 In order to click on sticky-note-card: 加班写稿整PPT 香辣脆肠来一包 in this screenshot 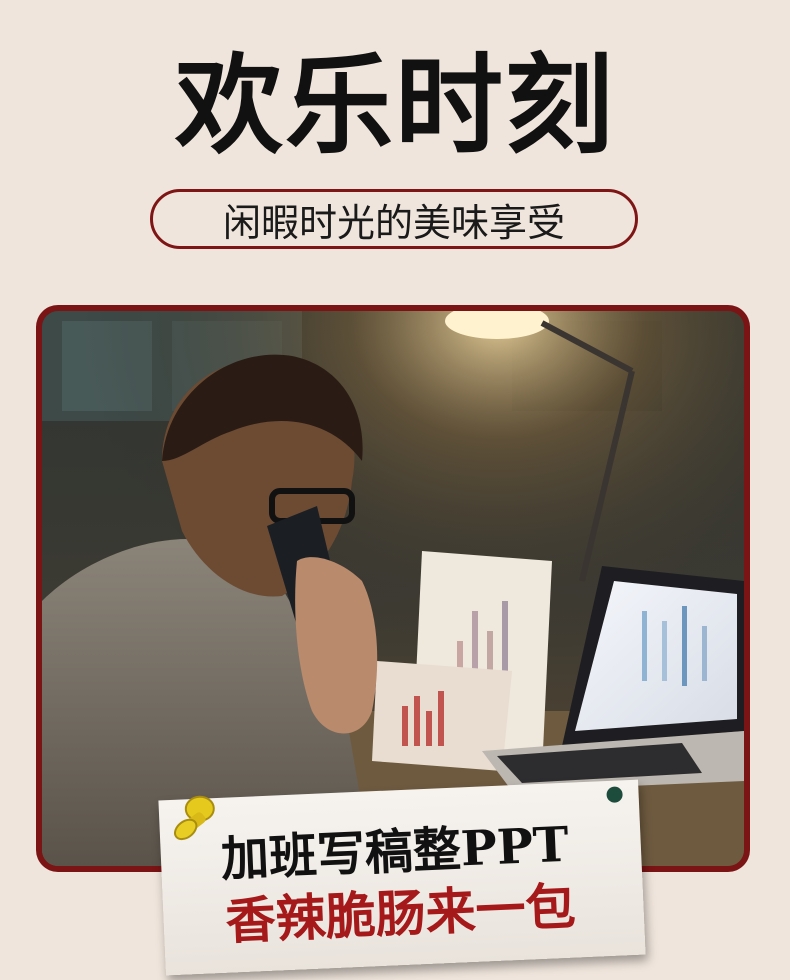, I will do `click(402, 877)`.